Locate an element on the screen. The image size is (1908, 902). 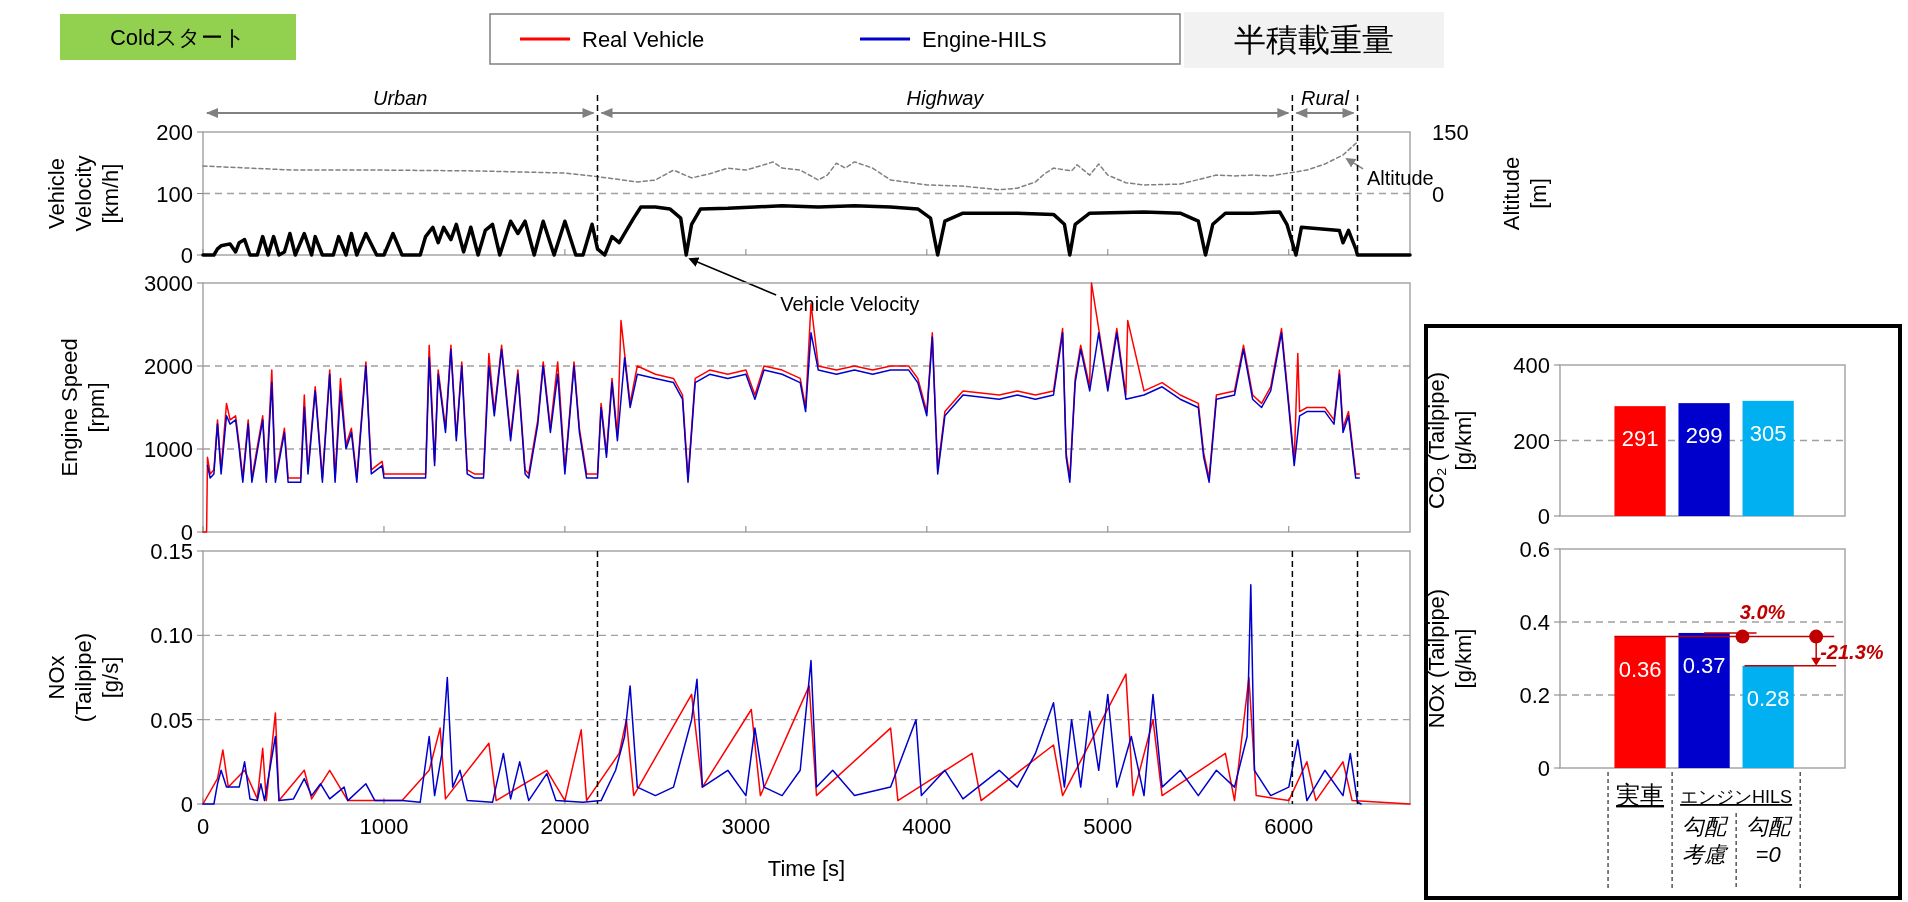
x-tick-label: 3000 is located at coordinates (746, 826).